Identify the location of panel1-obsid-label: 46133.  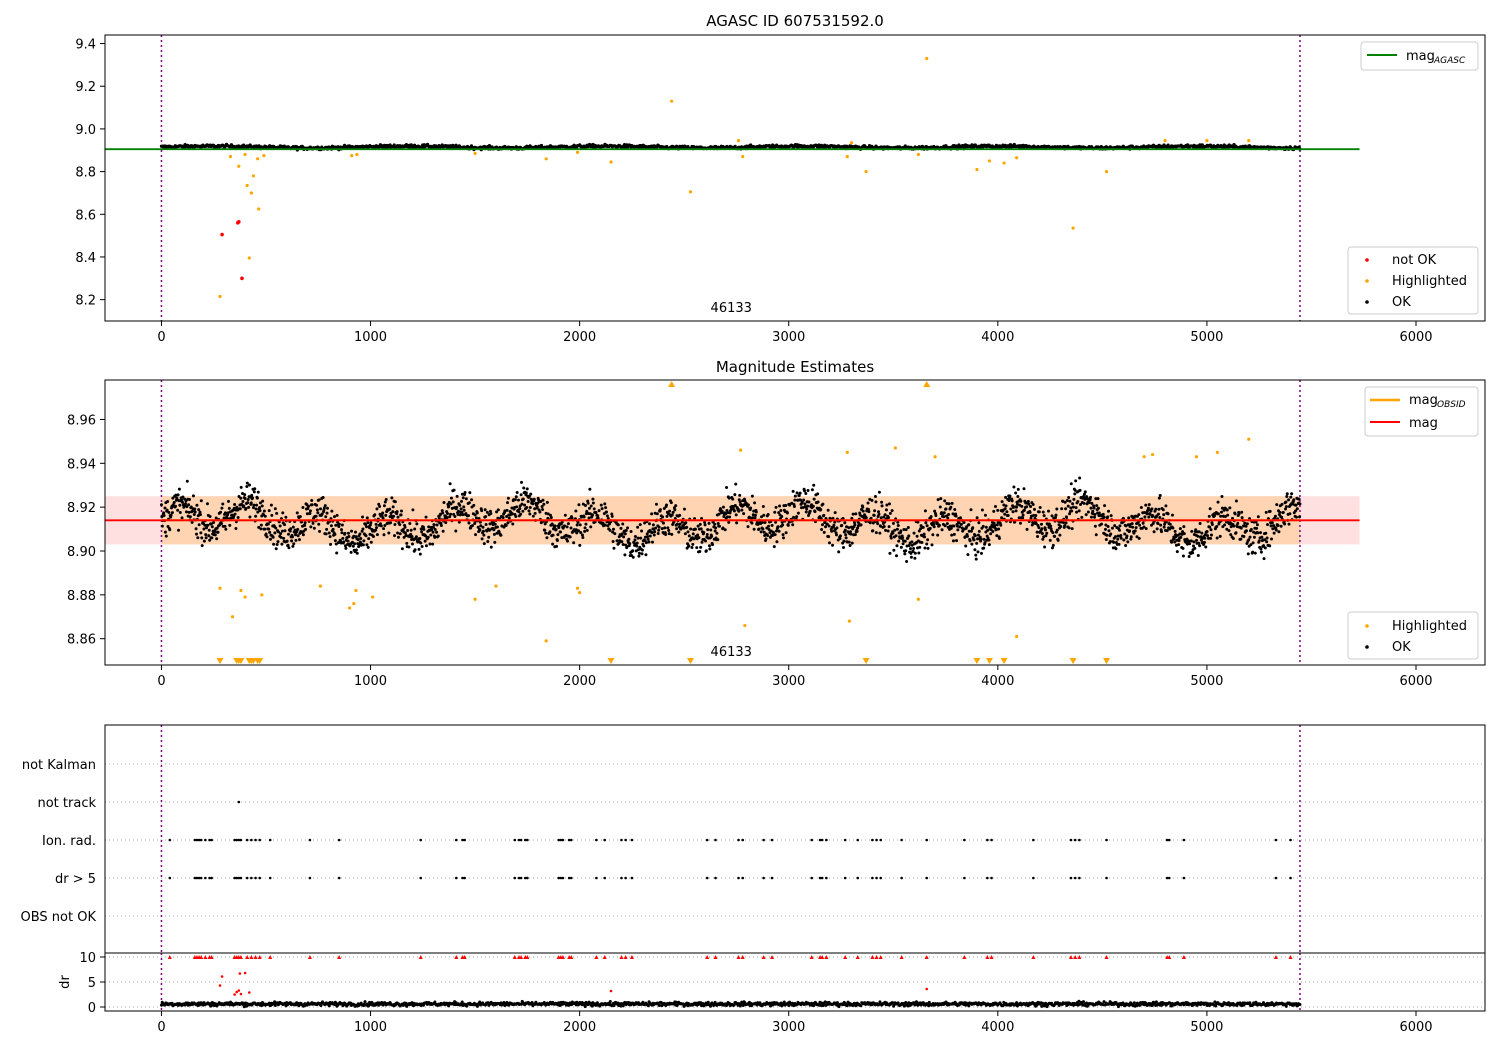
(731, 308).